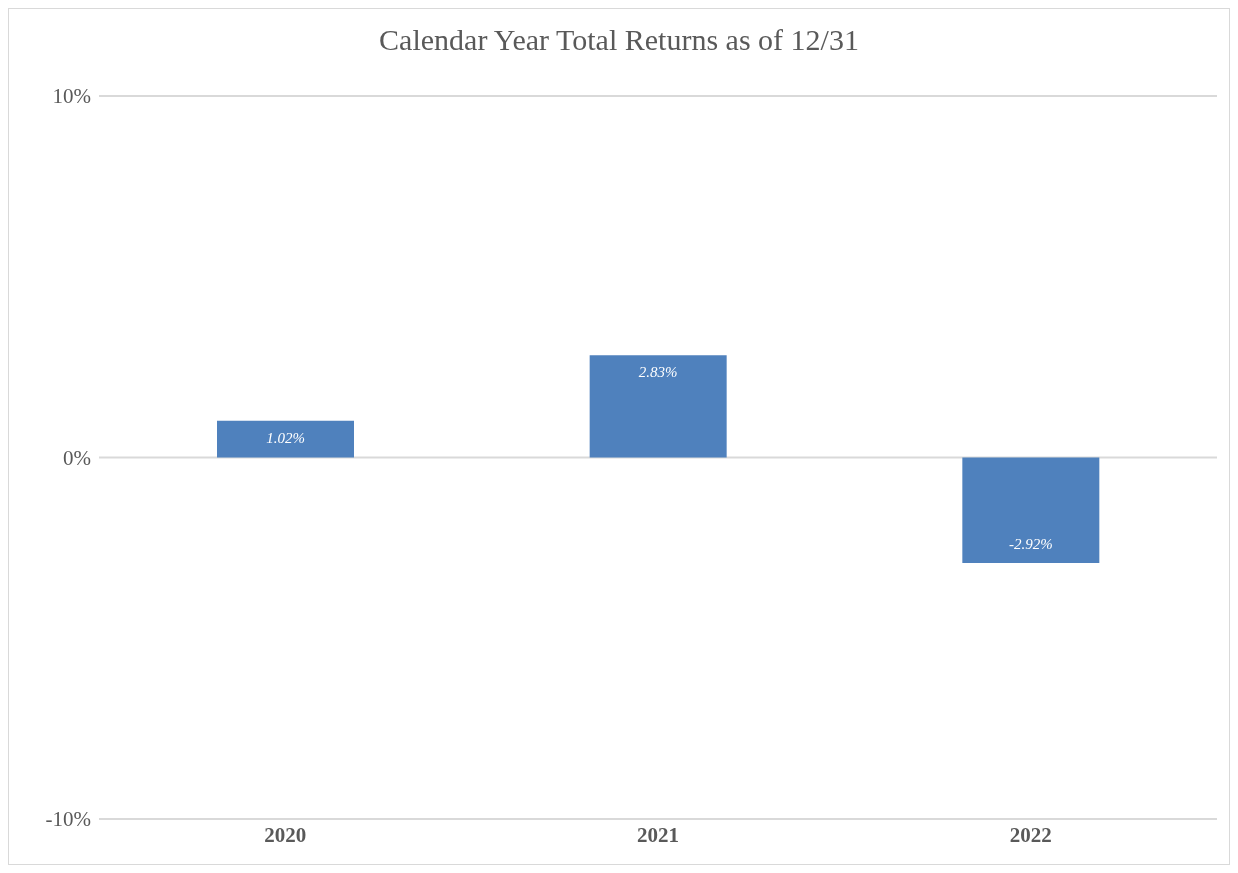  What do you see at coordinates (285, 834) in the screenshot?
I see `x-tick-label: 2020` at bounding box center [285, 834].